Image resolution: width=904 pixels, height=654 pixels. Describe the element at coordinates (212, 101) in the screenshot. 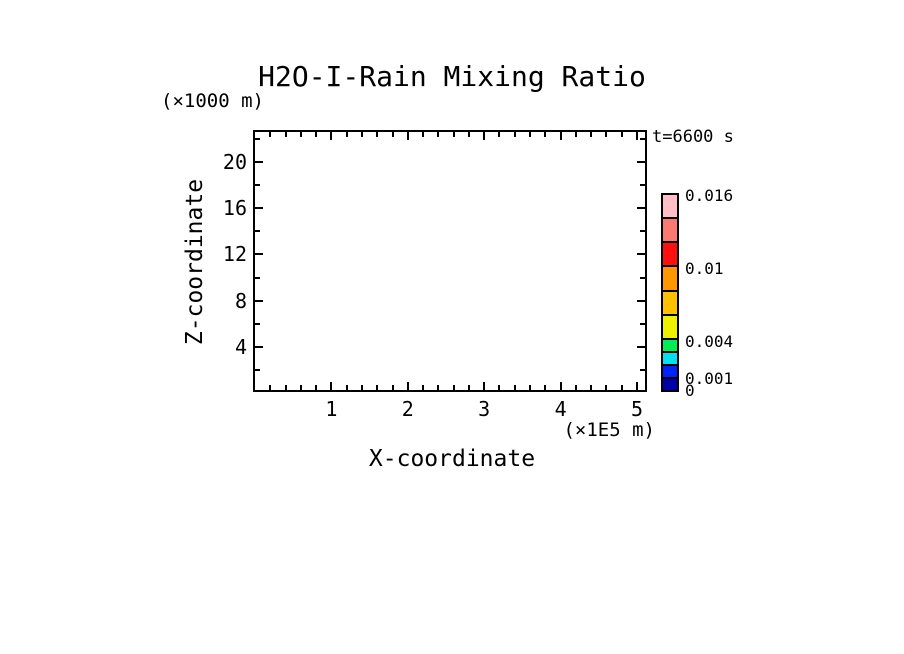

I see `y-axis-unit-label: (×1000 m)` at that location.